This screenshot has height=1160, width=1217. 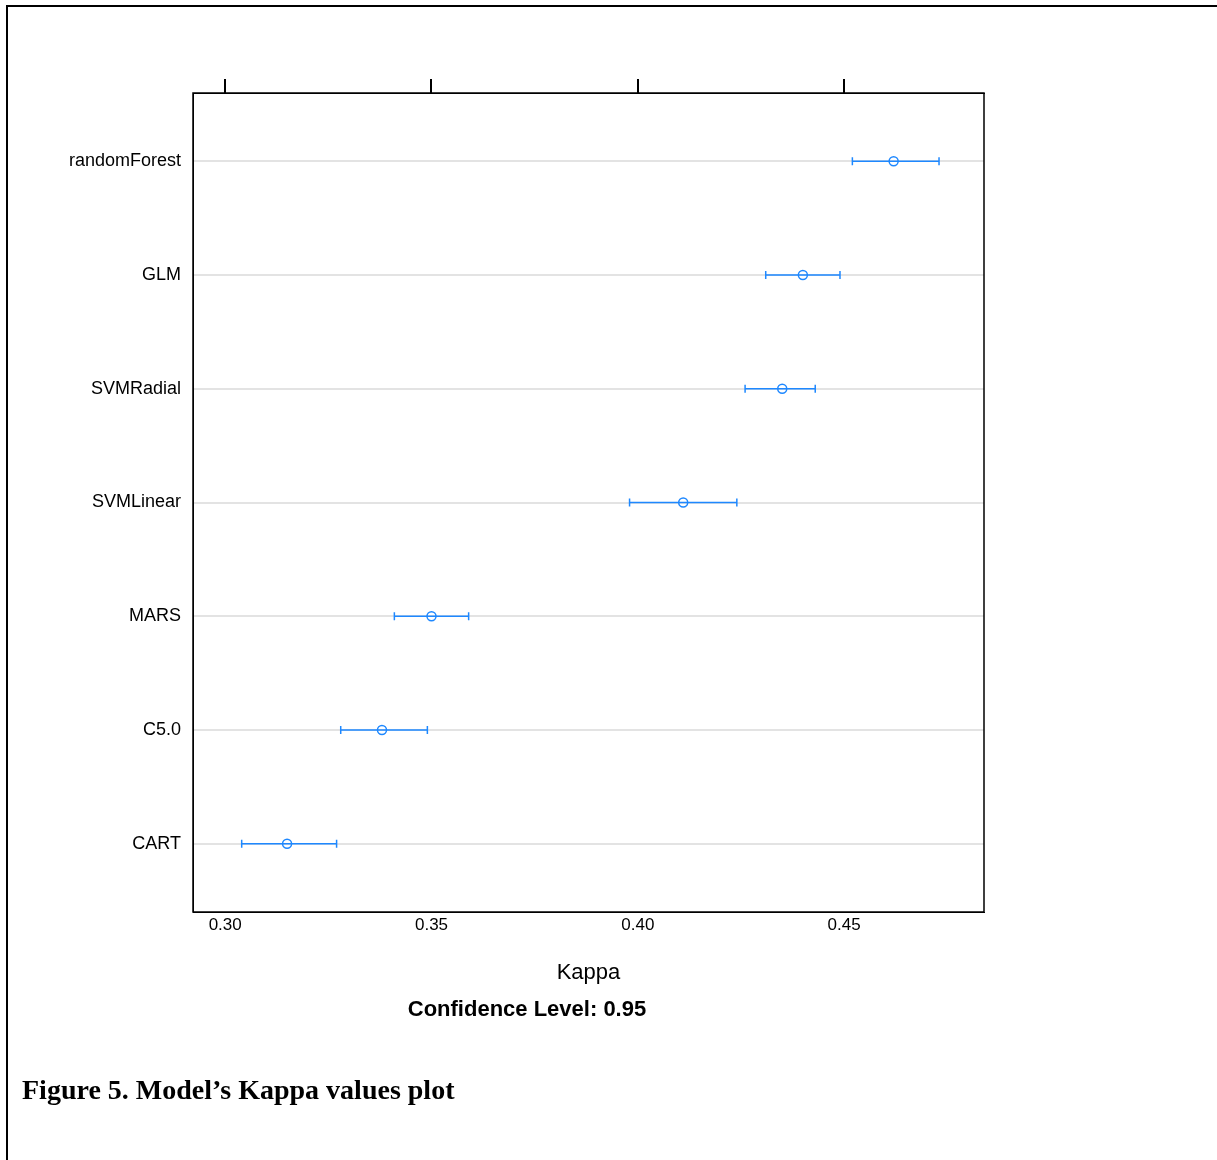 I want to click on y-tick-label: randomForest, so click(x=124, y=160).